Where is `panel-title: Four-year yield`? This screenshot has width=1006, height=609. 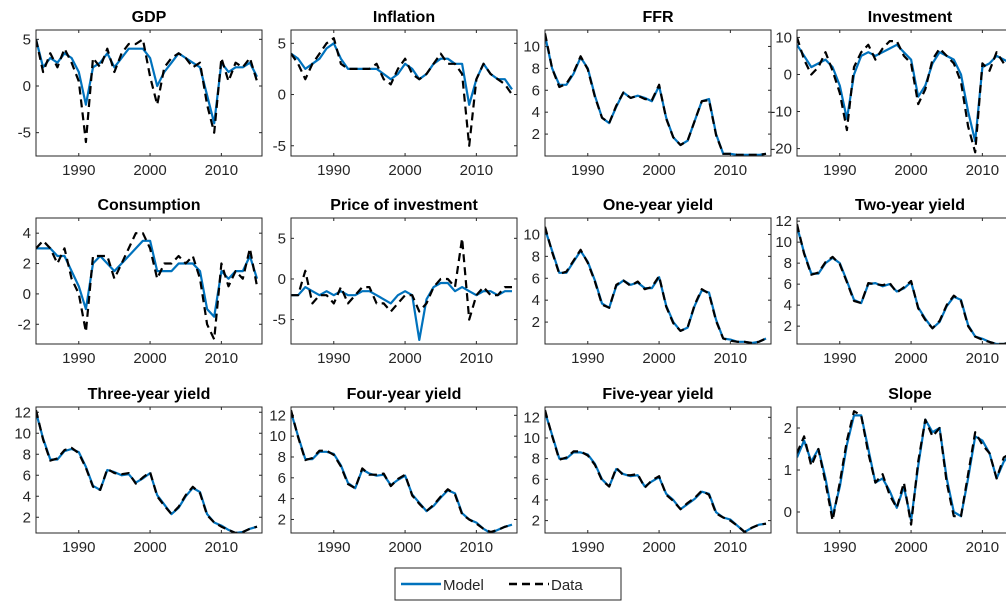
panel-title: Four-year yield is located at coordinates (404, 394).